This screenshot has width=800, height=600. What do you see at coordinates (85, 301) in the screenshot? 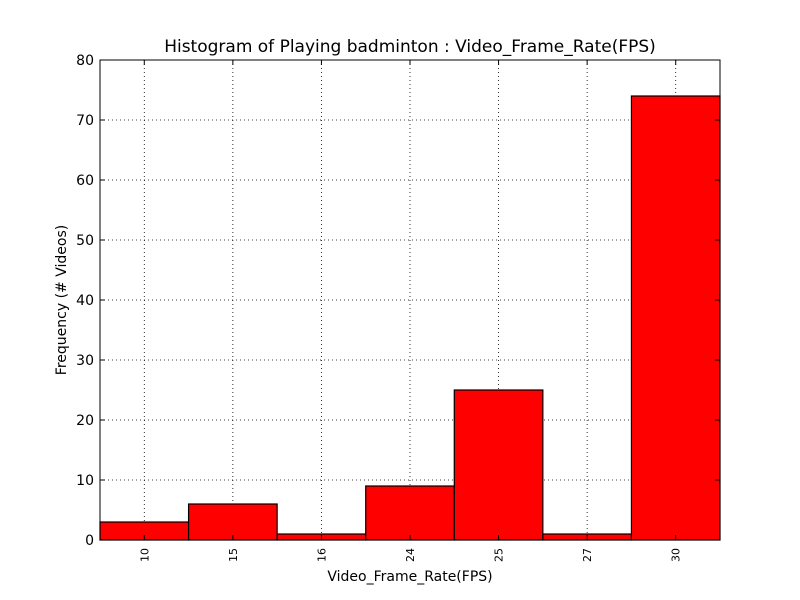
I see `y-tick-label: 40` at bounding box center [85, 301].